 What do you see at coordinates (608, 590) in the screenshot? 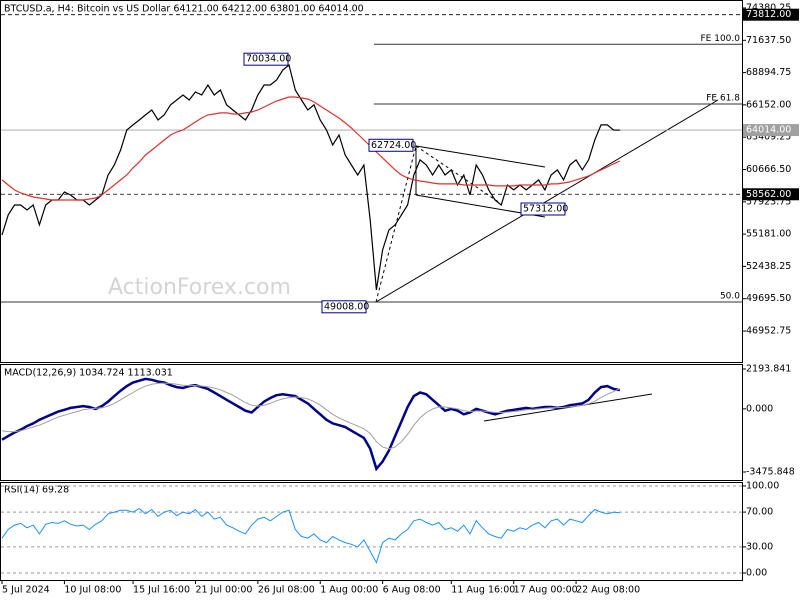
I see `x-tick-label: 22 Aug 08:00` at bounding box center [608, 590].